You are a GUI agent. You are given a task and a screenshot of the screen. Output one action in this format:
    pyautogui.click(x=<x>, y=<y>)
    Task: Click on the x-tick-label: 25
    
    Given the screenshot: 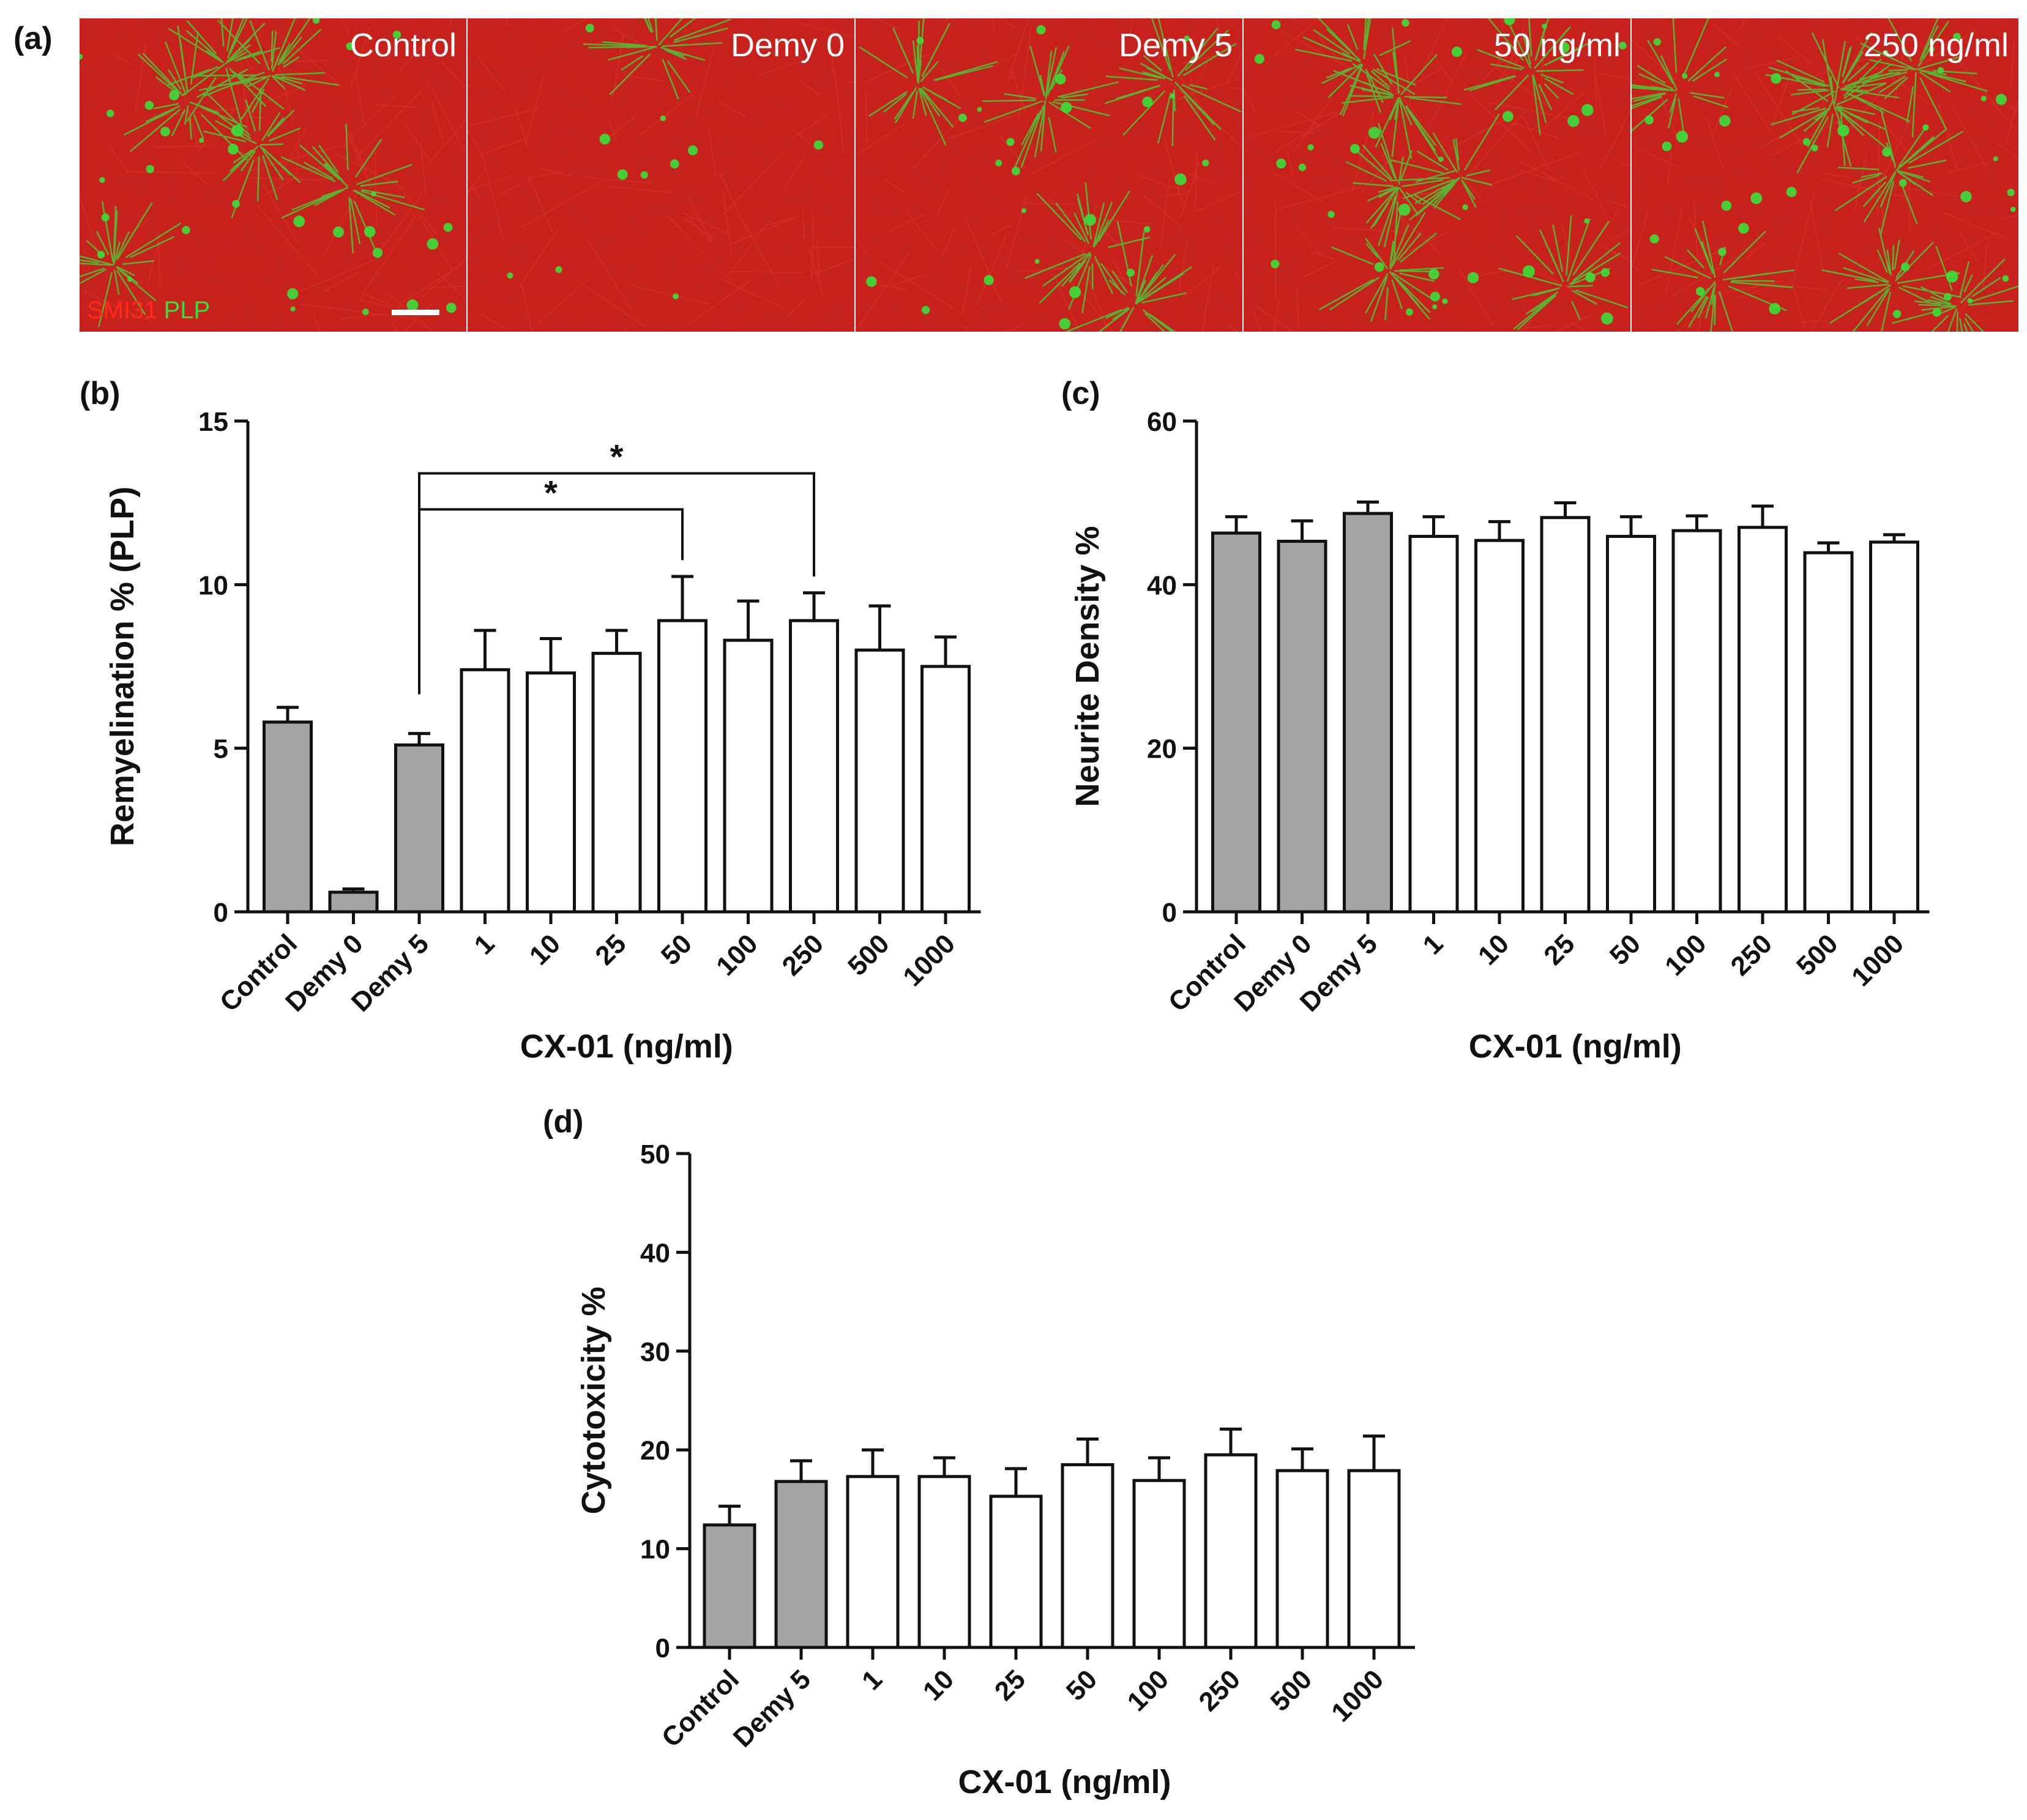 What is the action you would take?
    pyautogui.click(x=1559, y=949)
    